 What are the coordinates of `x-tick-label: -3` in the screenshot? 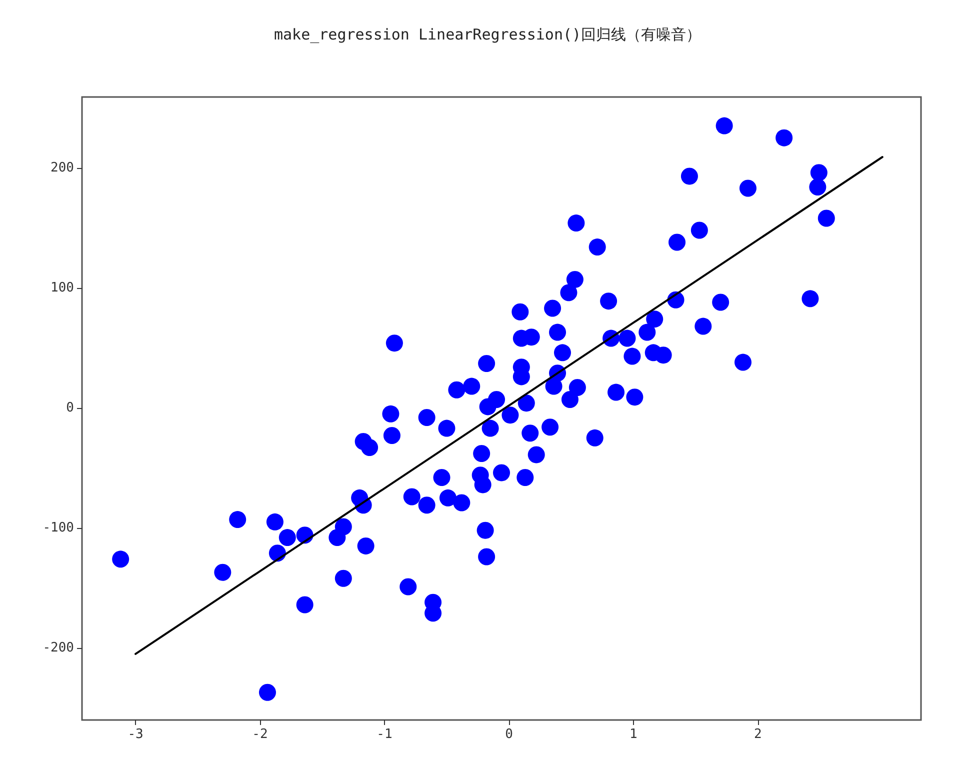 It's located at (136, 734).